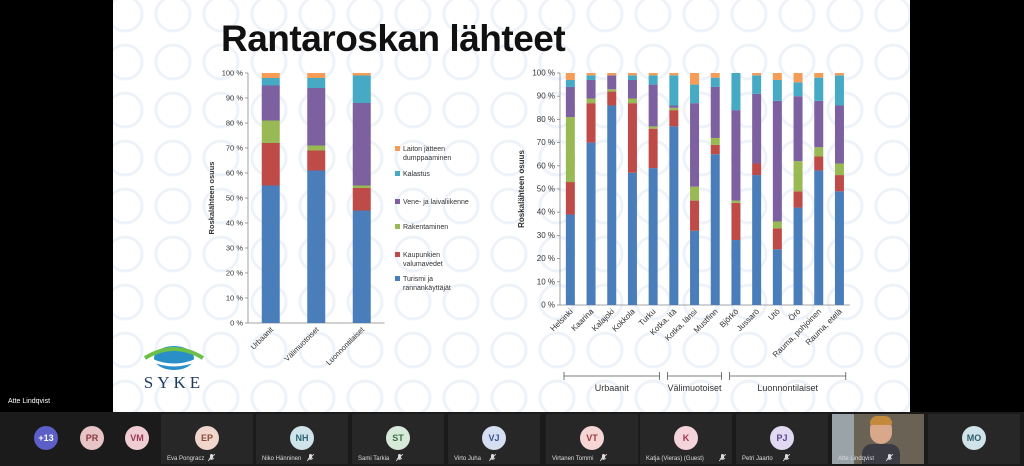  What do you see at coordinates (137, 438) in the screenshot?
I see `participant-avatar: VM` at bounding box center [137, 438].